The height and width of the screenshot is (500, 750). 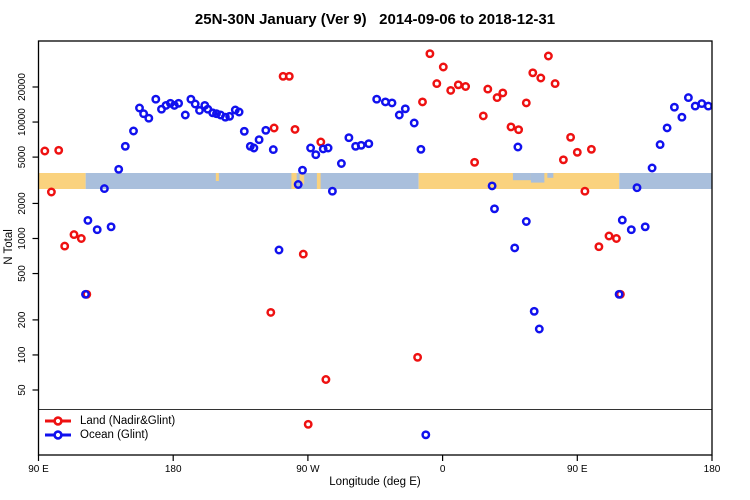 What do you see at coordinates (22, 273) in the screenshot?
I see `y-tick-label: 500` at bounding box center [22, 273].